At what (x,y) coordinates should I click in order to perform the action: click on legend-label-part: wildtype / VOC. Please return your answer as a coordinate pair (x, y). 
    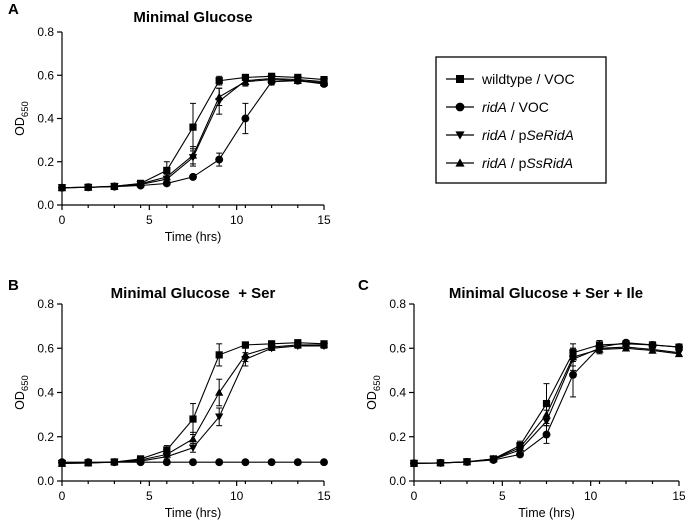
    Looking at the image, I should click on (528, 79).